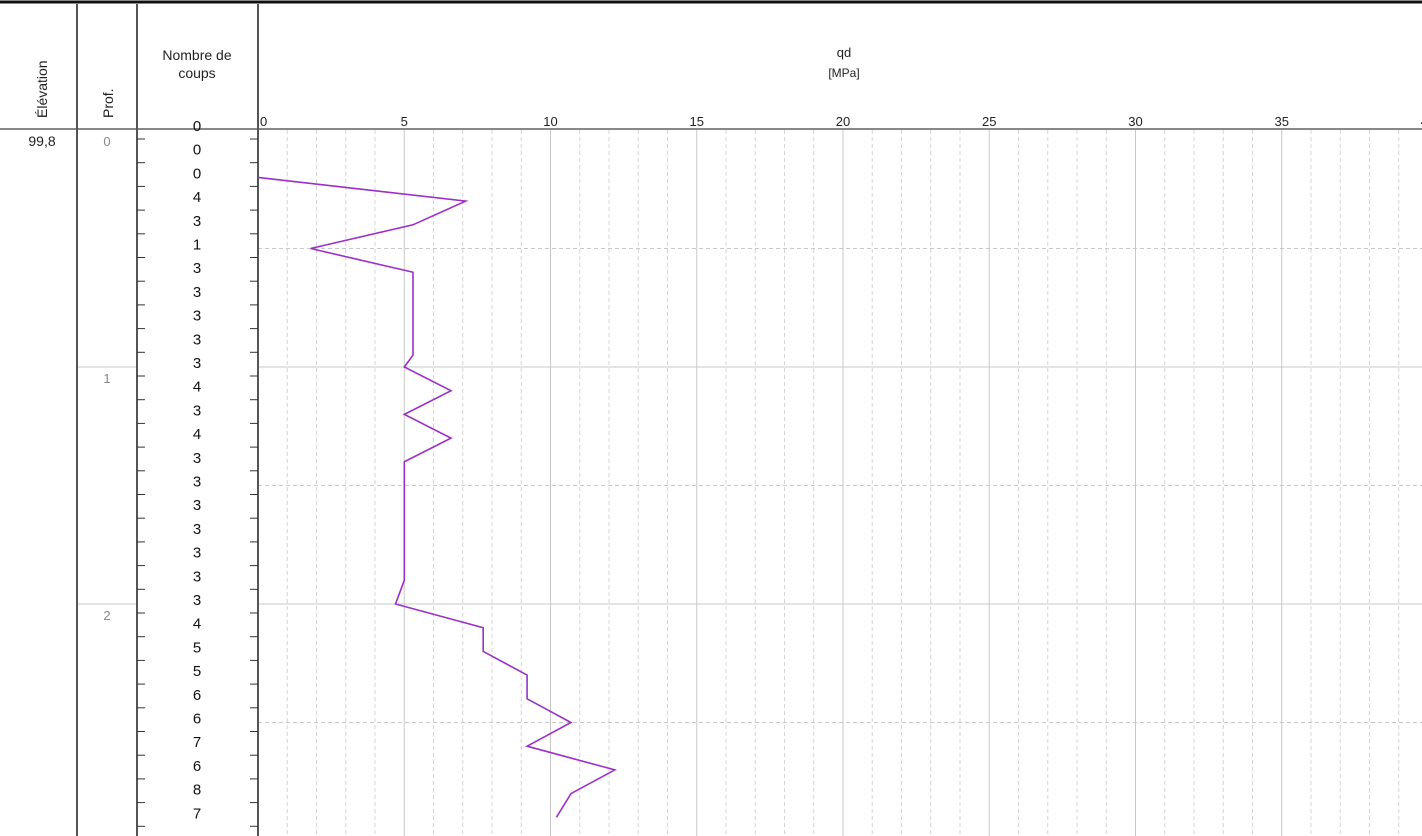 The image size is (1422, 836). I want to click on x-axis-ticks: 0 5 10 15 20 25 30 35 40, so click(841, 121).